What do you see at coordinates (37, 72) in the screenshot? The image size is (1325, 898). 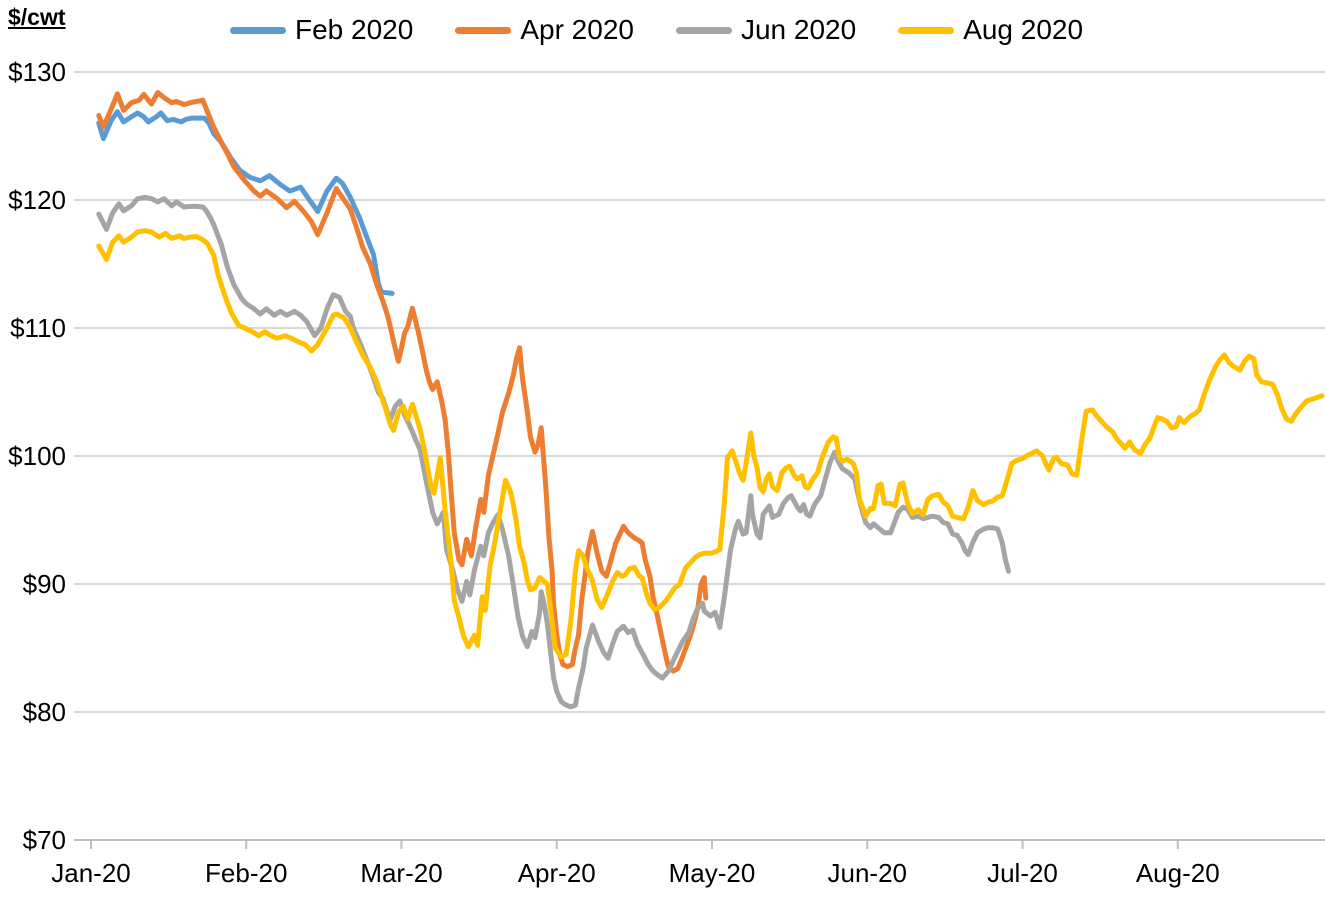 I see `y-tick-label: $130` at bounding box center [37, 72].